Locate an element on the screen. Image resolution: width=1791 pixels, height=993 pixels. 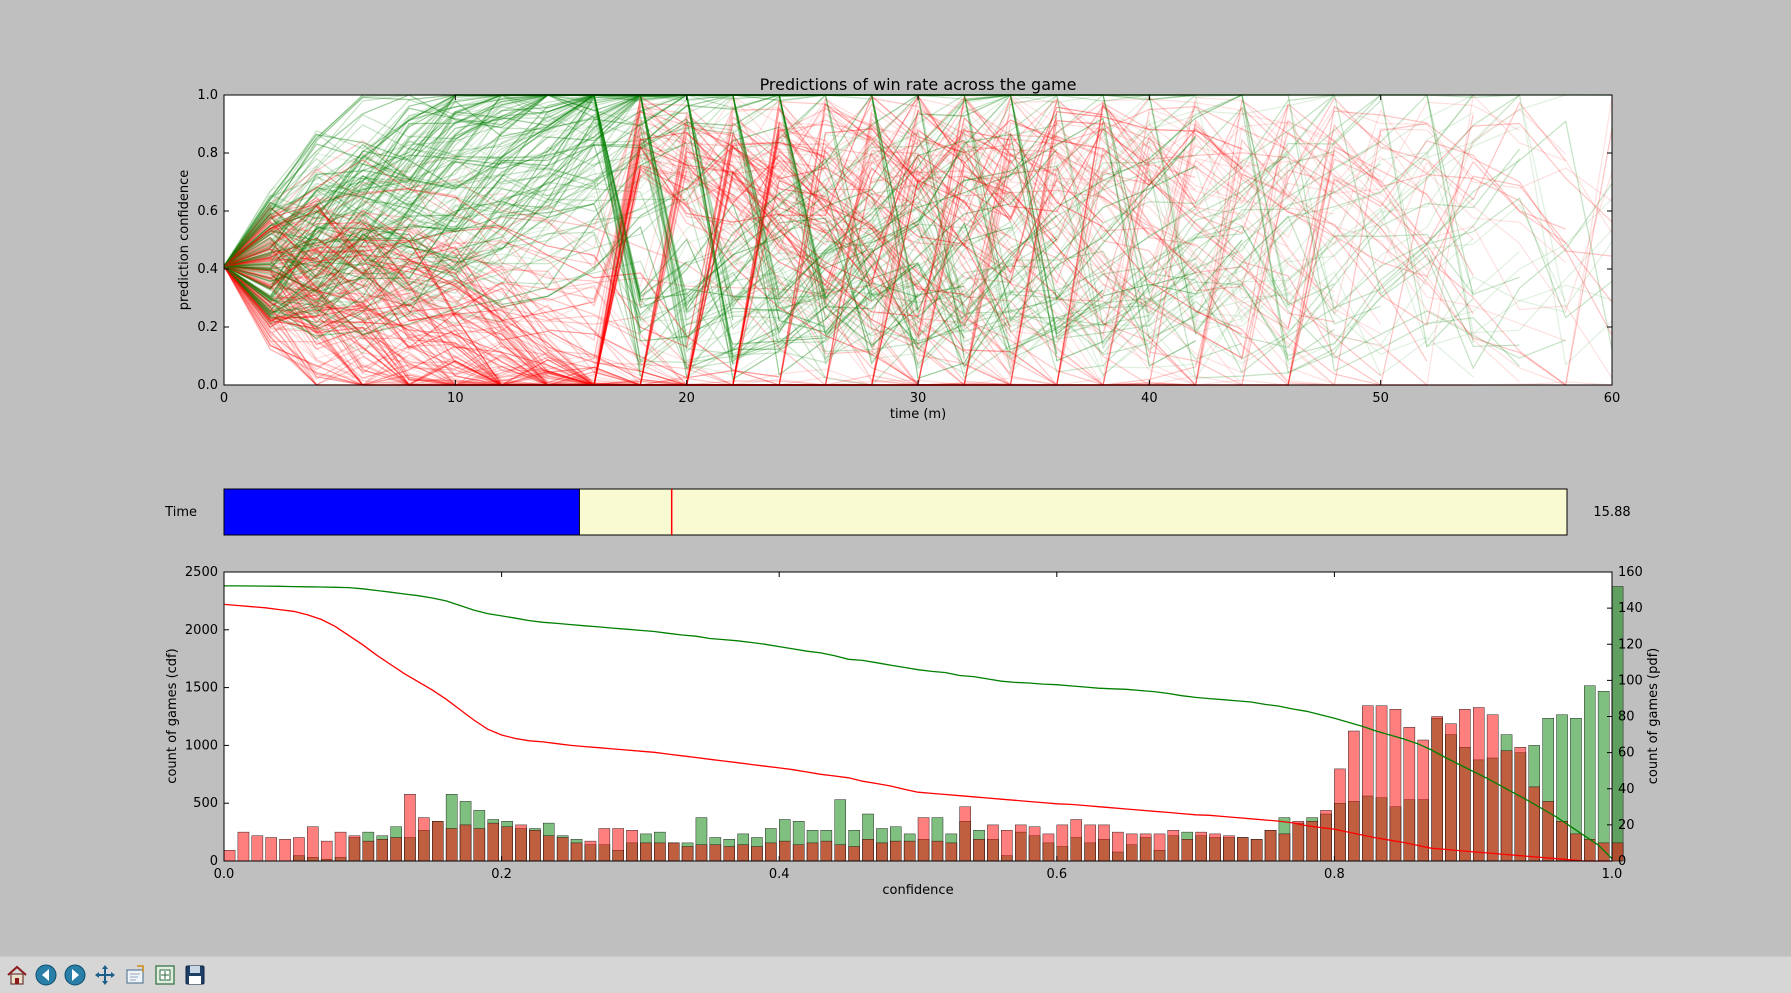
zoom-rect-icon is located at coordinates (135, 974).